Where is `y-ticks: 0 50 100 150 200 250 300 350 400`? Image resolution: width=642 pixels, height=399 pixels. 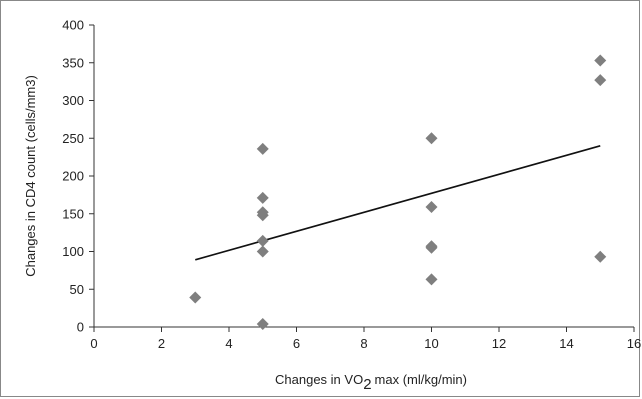
y-ticks: 0 50 100 150 200 250 300 350 400 is located at coordinates (78, 176).